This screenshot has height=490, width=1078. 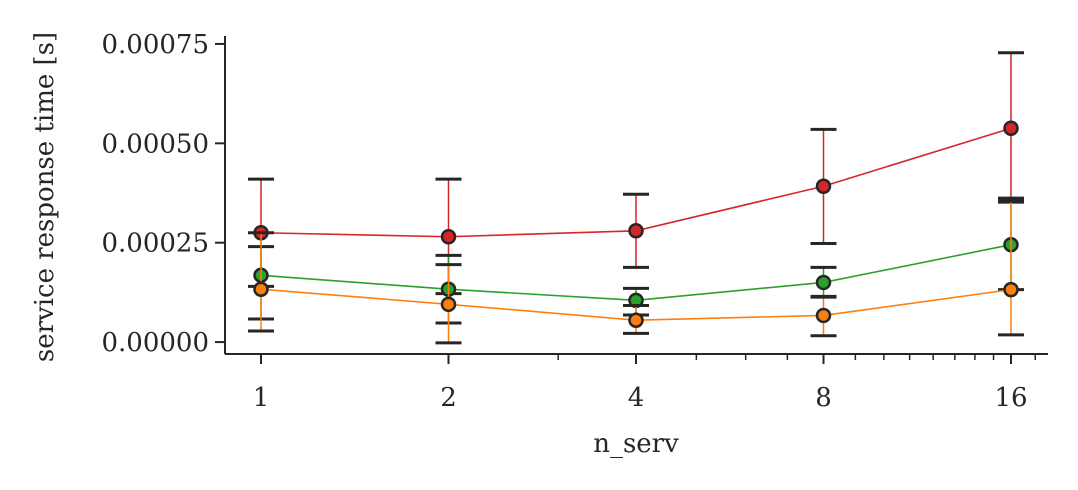 What do you see at coordinates (636, 444) in the screenshot?
I see `x-axis-label: n_serv` at bounding box center [636, 444].